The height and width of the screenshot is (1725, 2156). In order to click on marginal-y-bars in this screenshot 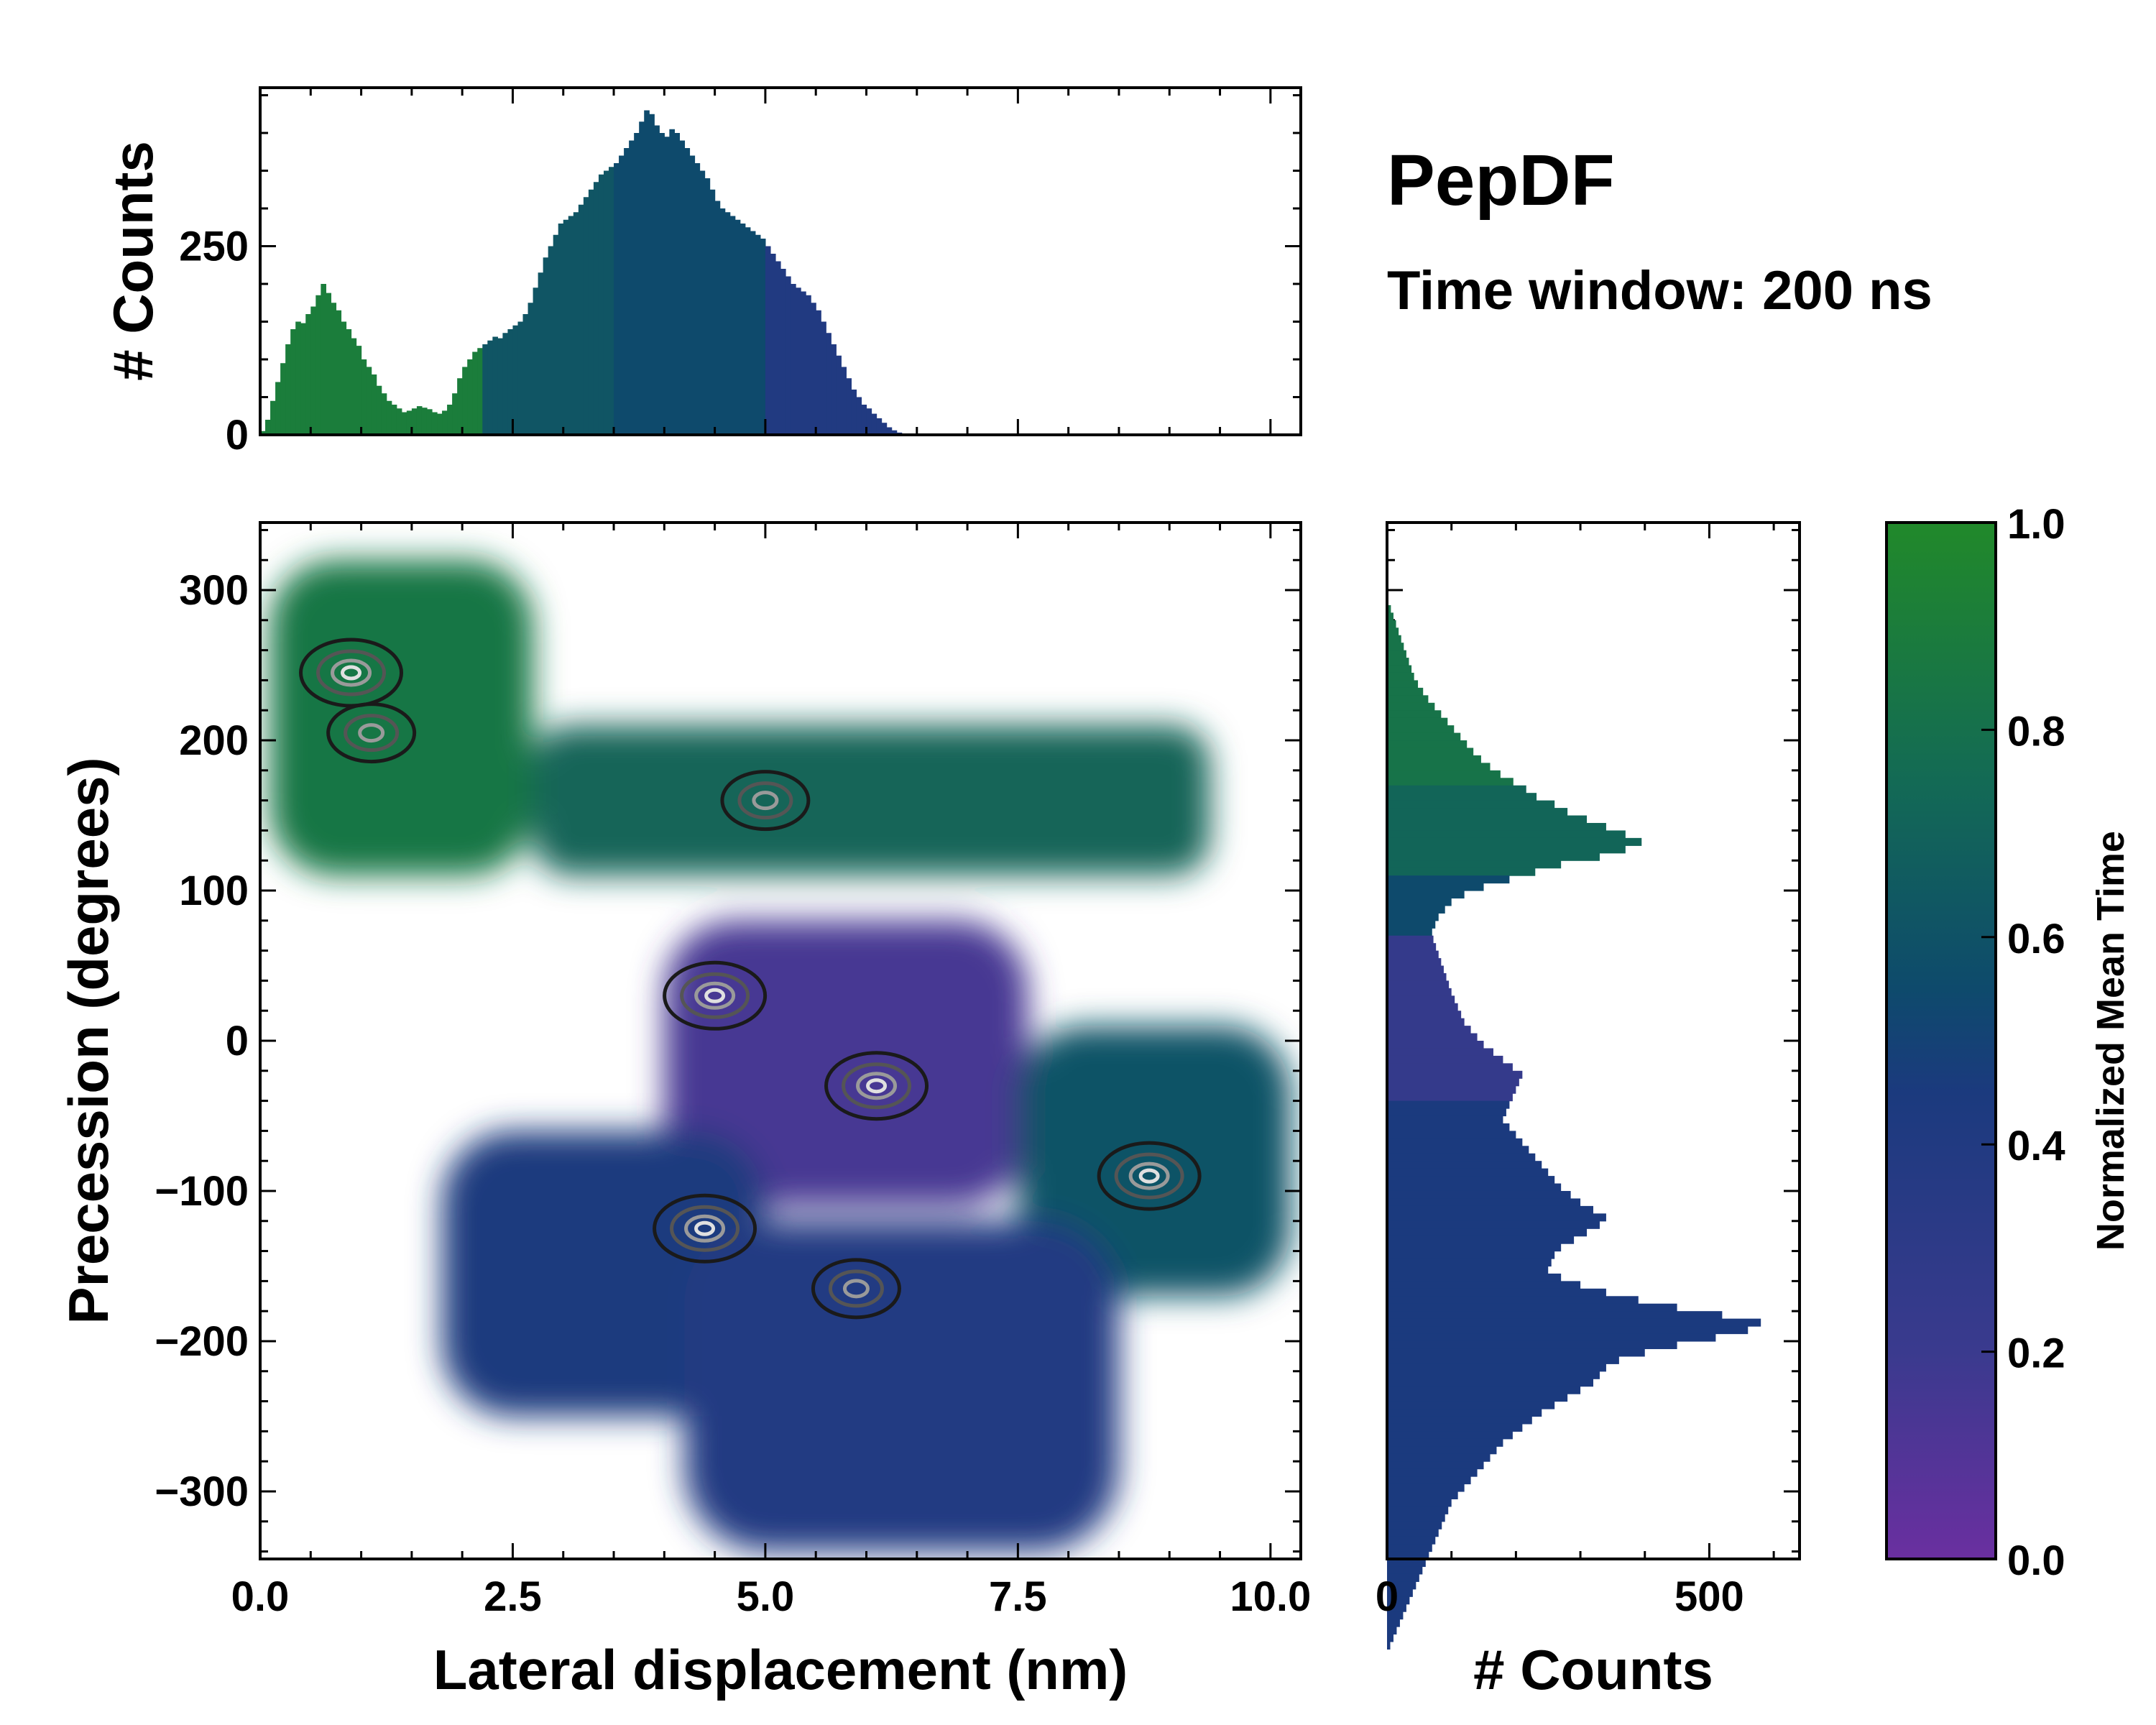, I will do `click(1574, 1123)`.